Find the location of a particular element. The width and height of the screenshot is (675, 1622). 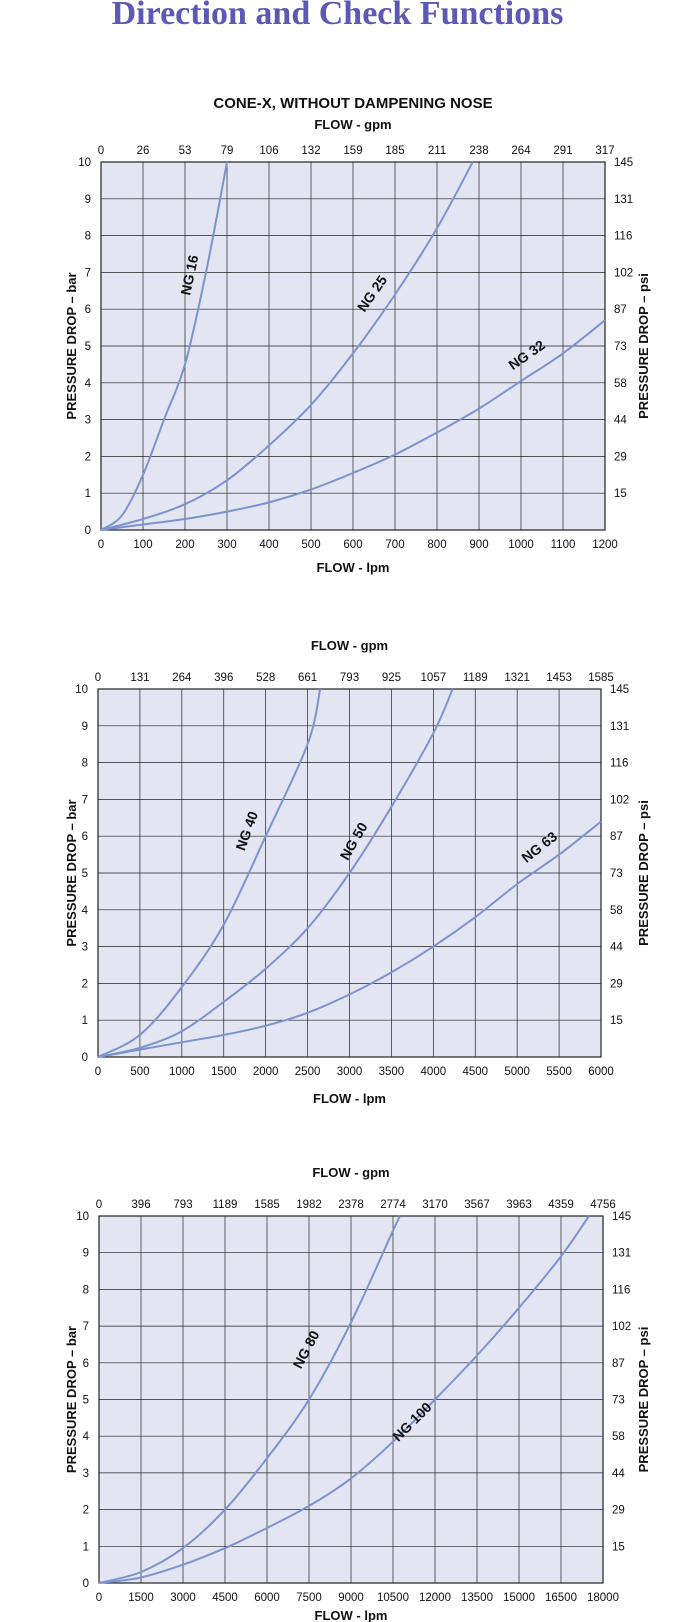

x-tick-label: 2000 is located at coordinates (266, 1072).